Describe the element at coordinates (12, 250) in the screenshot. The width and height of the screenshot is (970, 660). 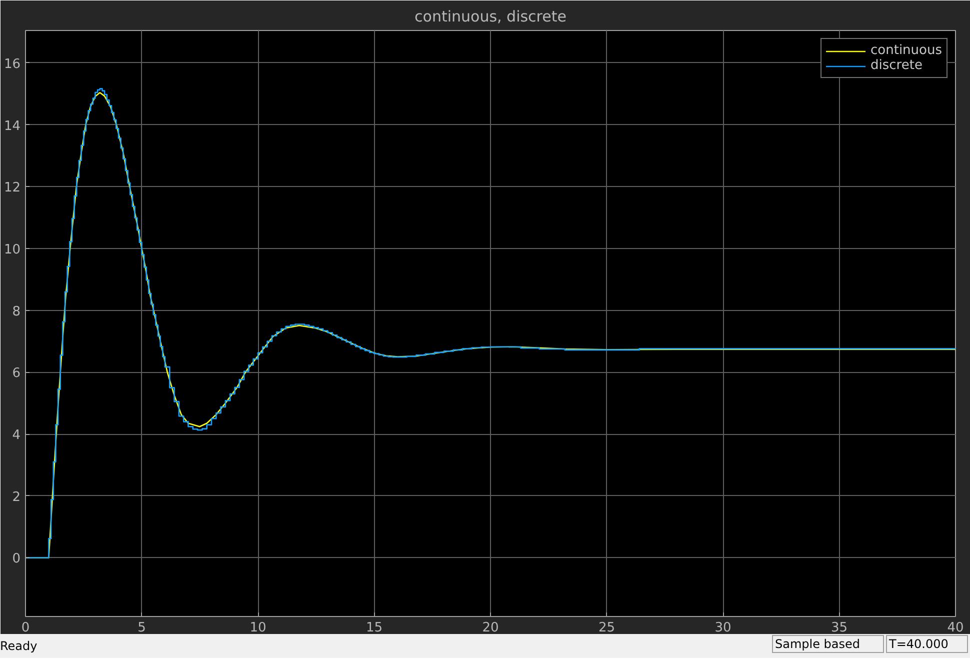
I see `y-tick-label: 10` at that location.